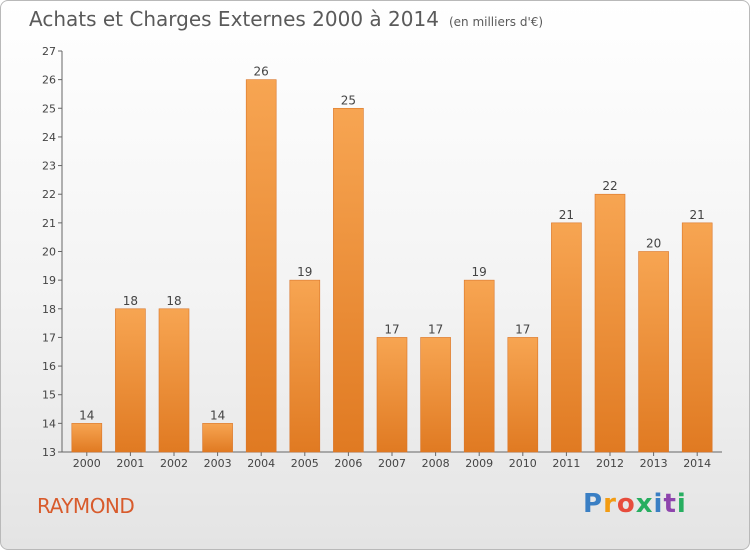 The height and width of the screenshot is (550, 750). What do you see at coordinates (217, 415) in the screenshot?
I see `bar-value-label-2003: 14` at bounding box center [217, 415].